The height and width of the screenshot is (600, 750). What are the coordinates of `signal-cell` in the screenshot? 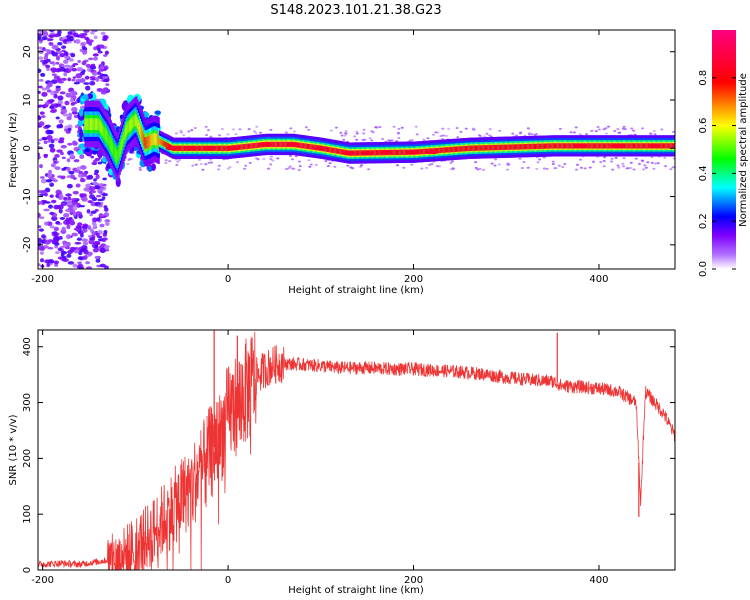 It's located at (81, 112).